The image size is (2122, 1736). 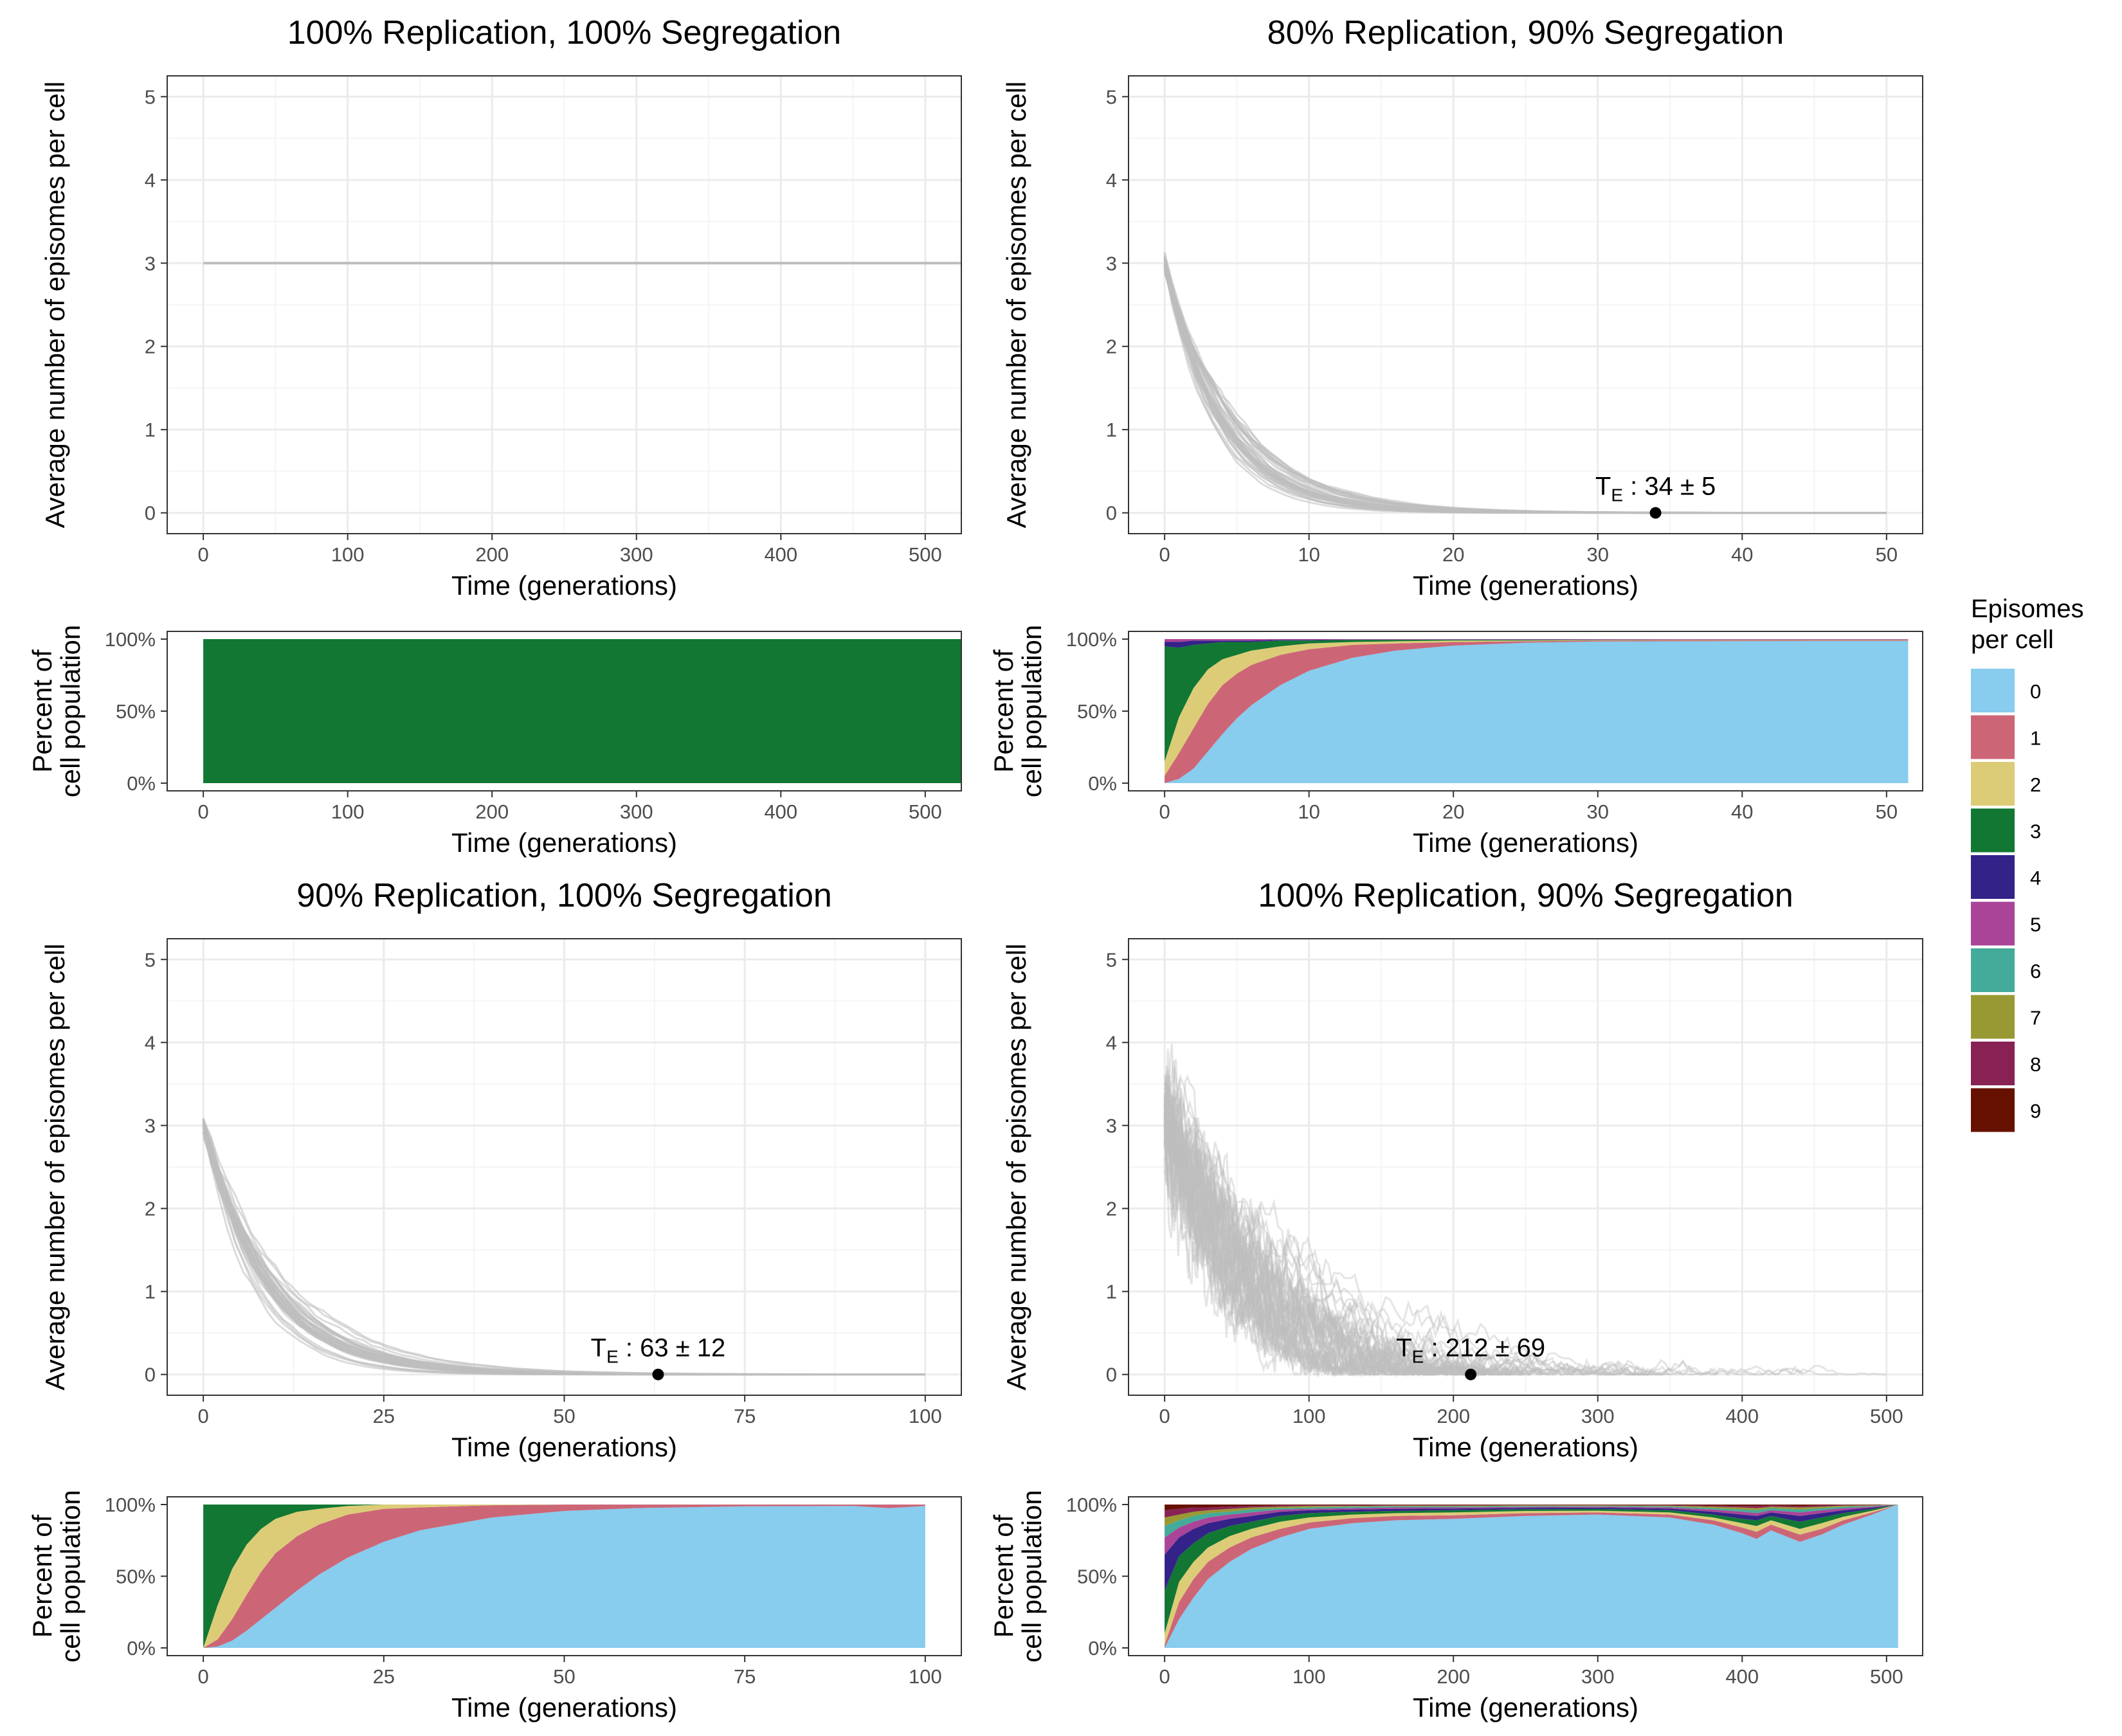 I want to click on extinction-label-value: : 212 ± 69, so click(x=1484, y=1348).